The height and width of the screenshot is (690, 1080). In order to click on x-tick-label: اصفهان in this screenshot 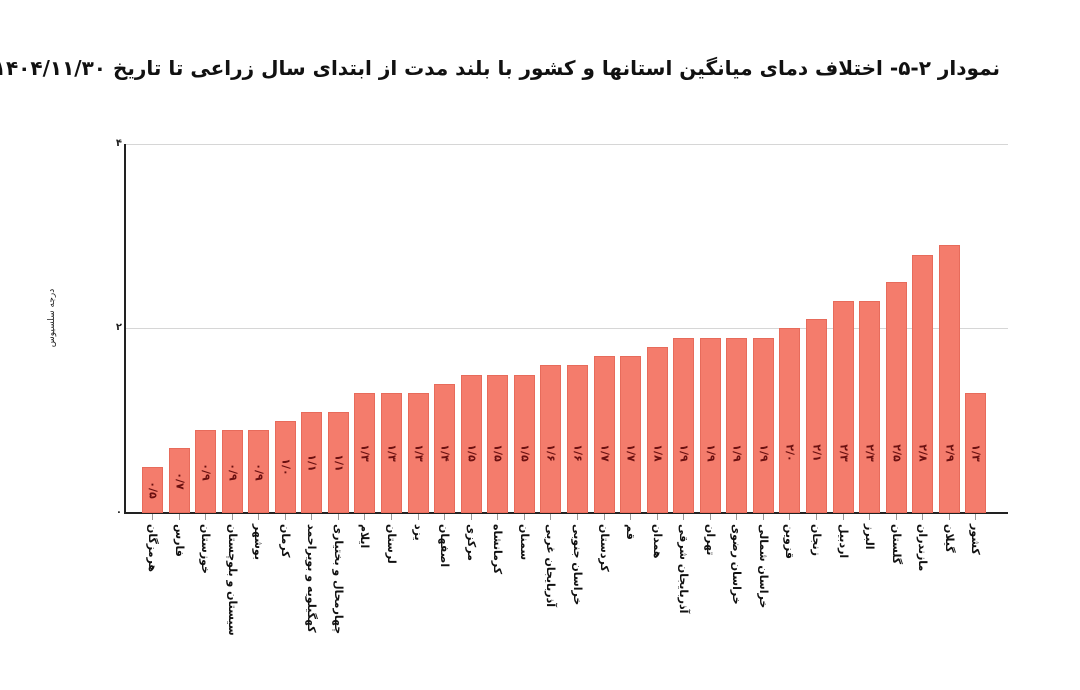, I will do `click(444, 546)`.